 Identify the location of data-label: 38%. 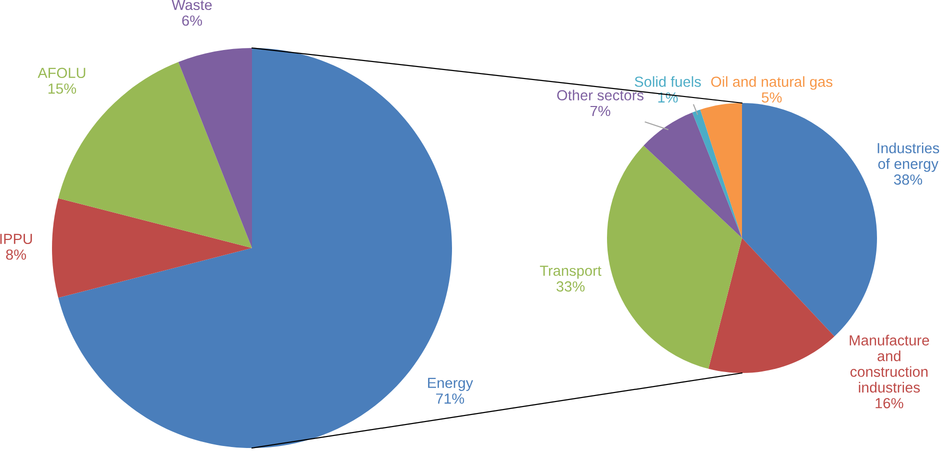
(908, 179).